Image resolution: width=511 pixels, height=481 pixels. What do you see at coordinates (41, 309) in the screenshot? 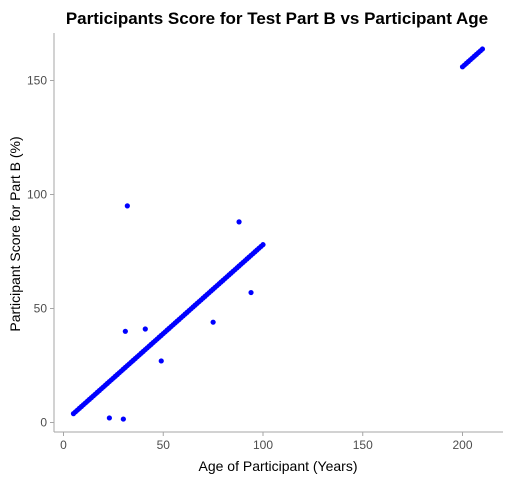
I see `y-tick-label: 50` at bounding box center [41, 309].